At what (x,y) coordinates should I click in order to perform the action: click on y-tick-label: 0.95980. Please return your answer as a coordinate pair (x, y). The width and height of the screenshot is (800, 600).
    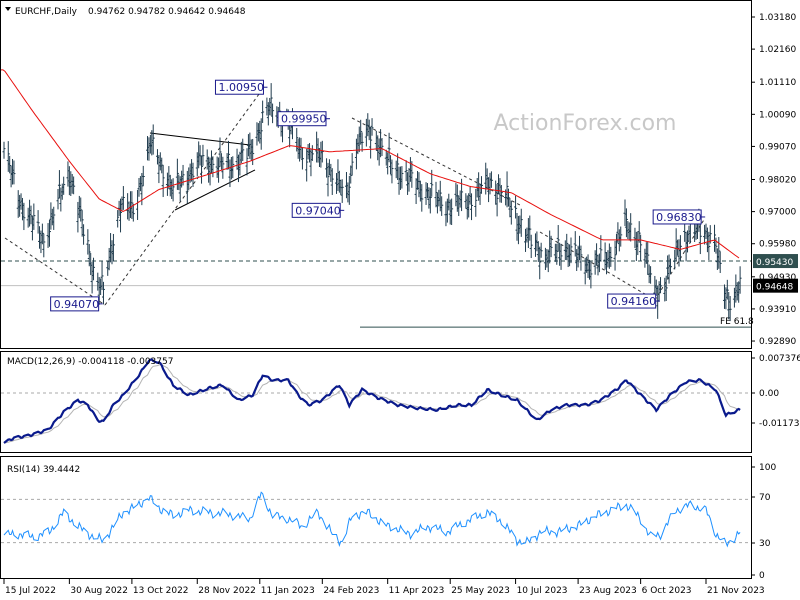
    Looking at the image, I should click on (777, 245).